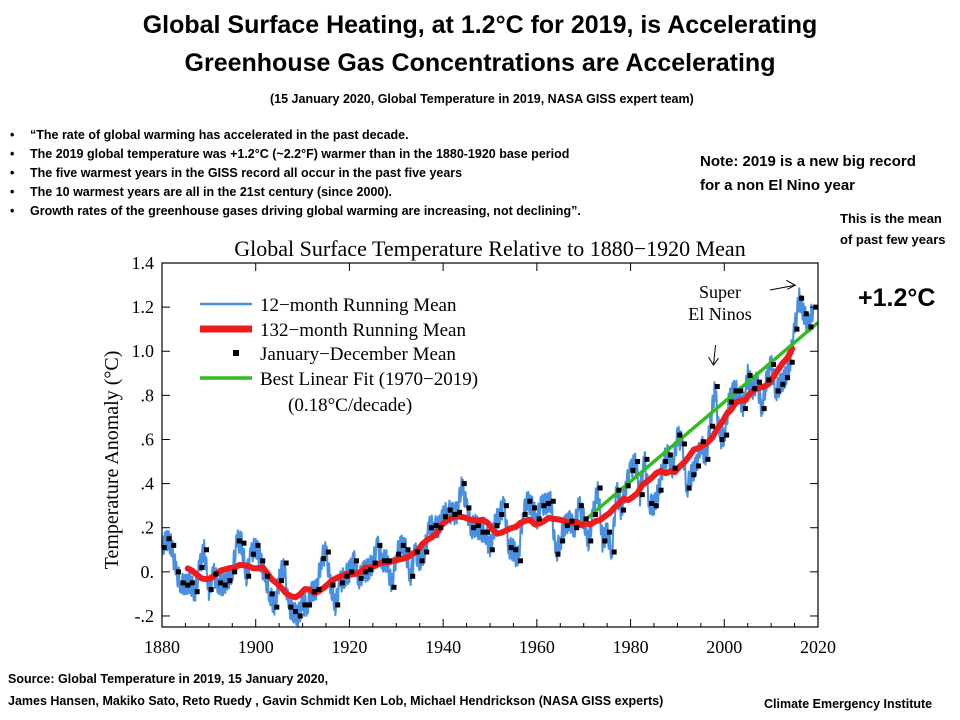  What do you see at coordinates (363, 330) in the screenshot?
I see `legend-label-running132: 132−month Running Mean` at bounding box center [363, 330].